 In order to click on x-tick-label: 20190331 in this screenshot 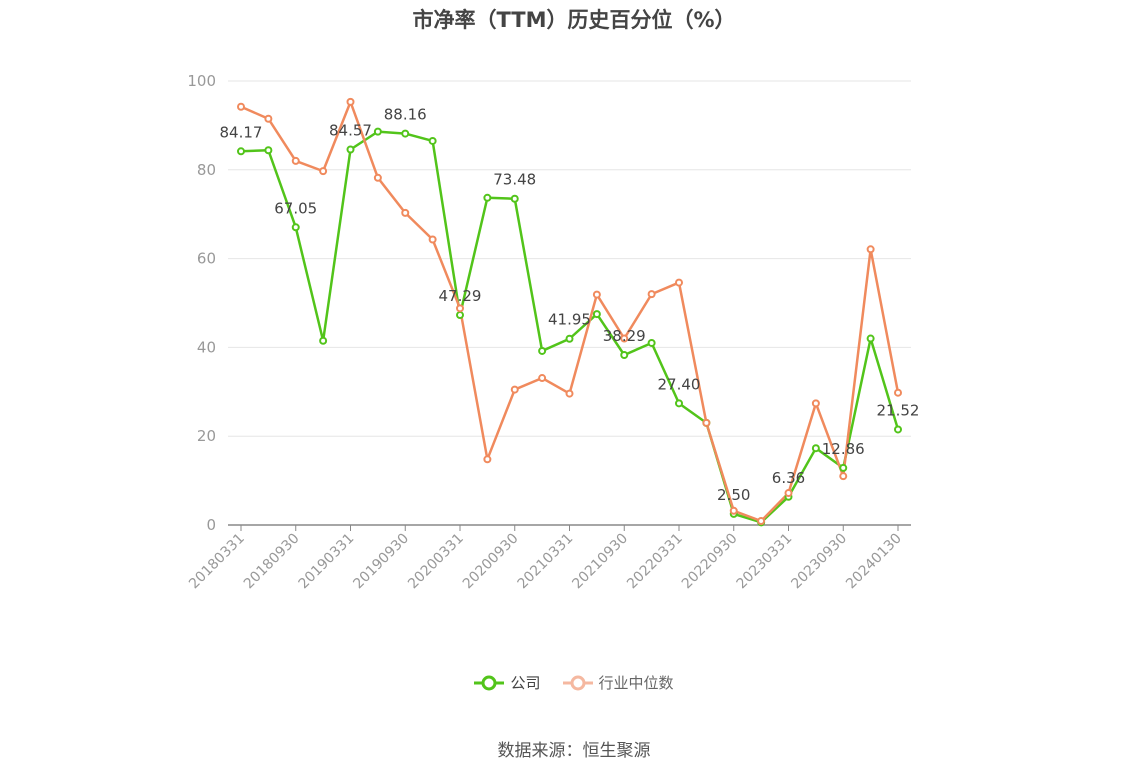, I will do `click(327, 562)`.